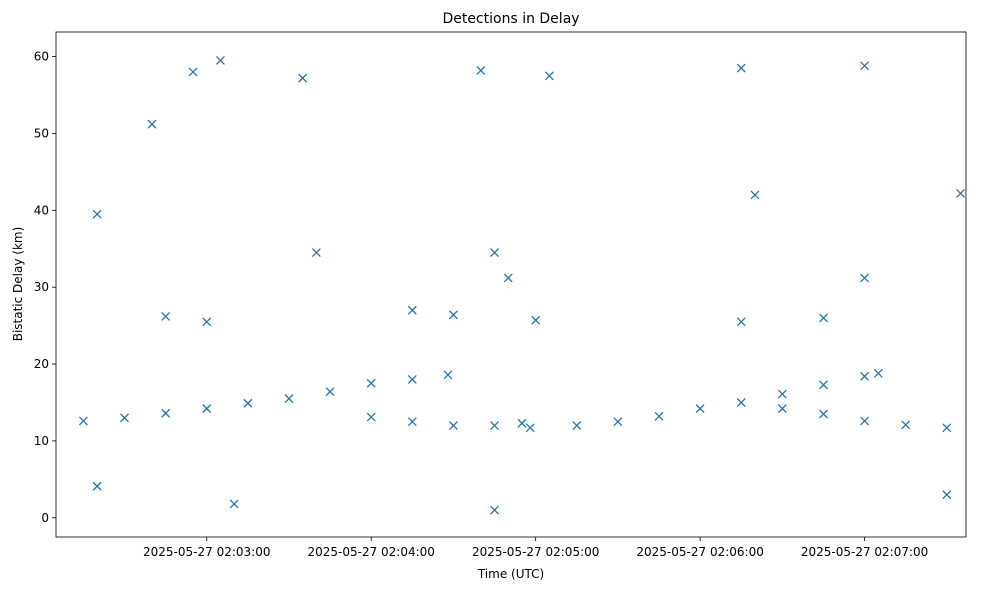 Image resolution: width=989 pixels, height=590 pixels. I want to click on x-tick-label: 2025-05-27 02:07:00, so click(864, 552).